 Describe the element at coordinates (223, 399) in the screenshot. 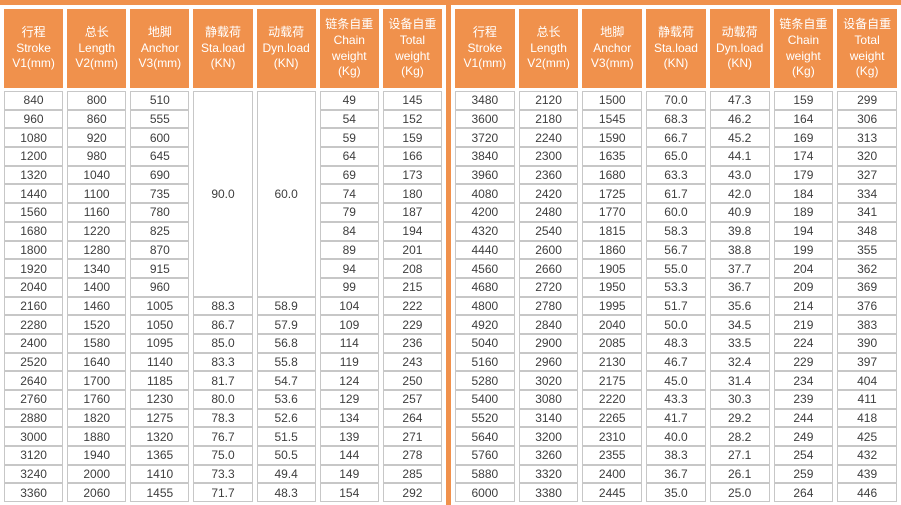

I see `table-cell: 80.0` at that location.